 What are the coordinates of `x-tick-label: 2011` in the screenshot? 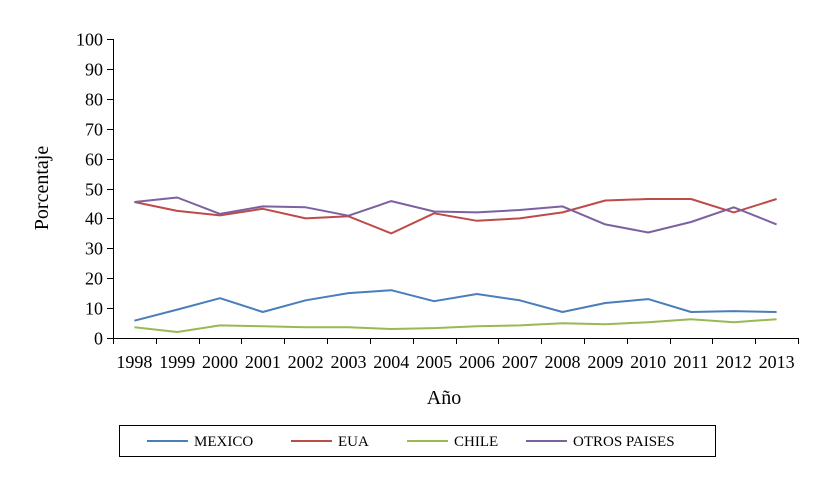 It's located at (690, 362).